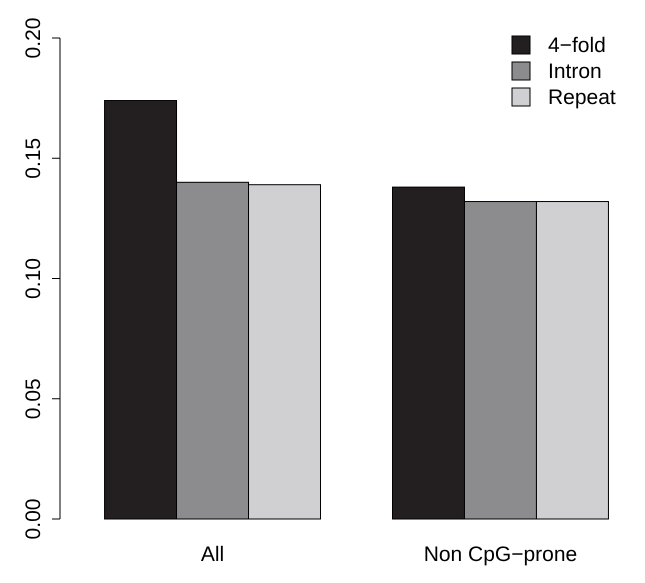 The height and width of the screenshot is (583, 645). I want to click on legend-label: 4−fold, so click(577, 45).